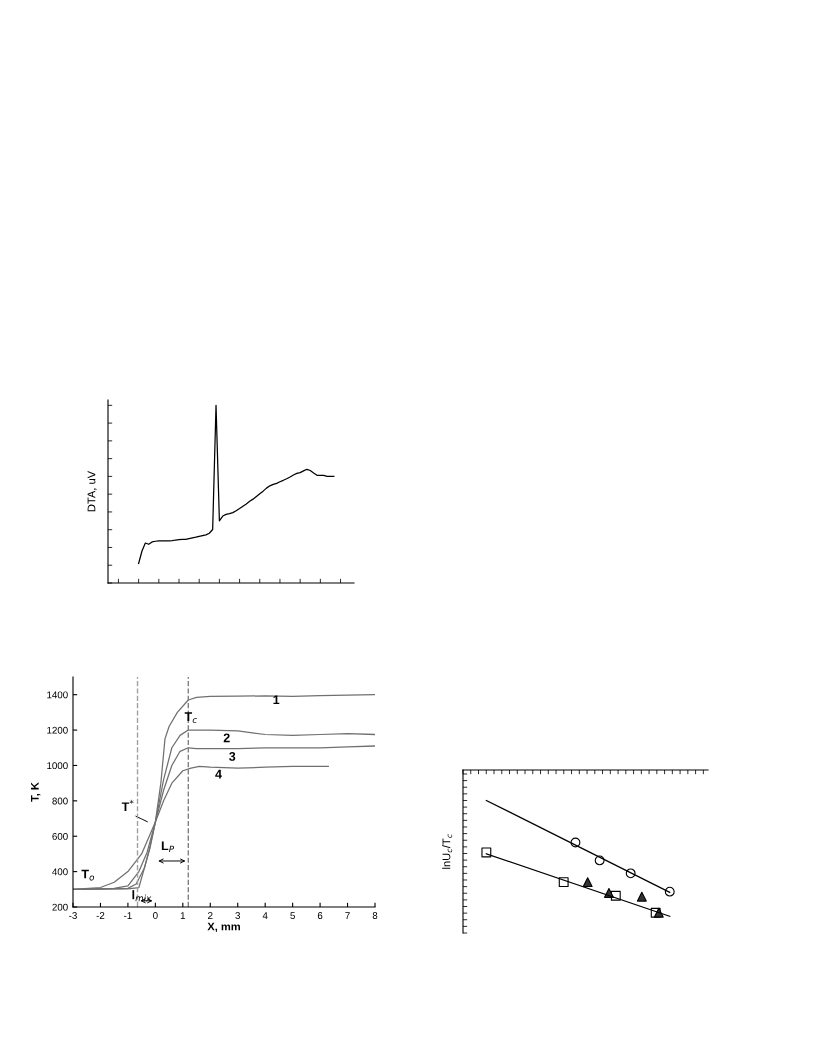  Describe the element at coordinates (347, 915) in the screenshot. I see `x-tick-label: 7` at that location.